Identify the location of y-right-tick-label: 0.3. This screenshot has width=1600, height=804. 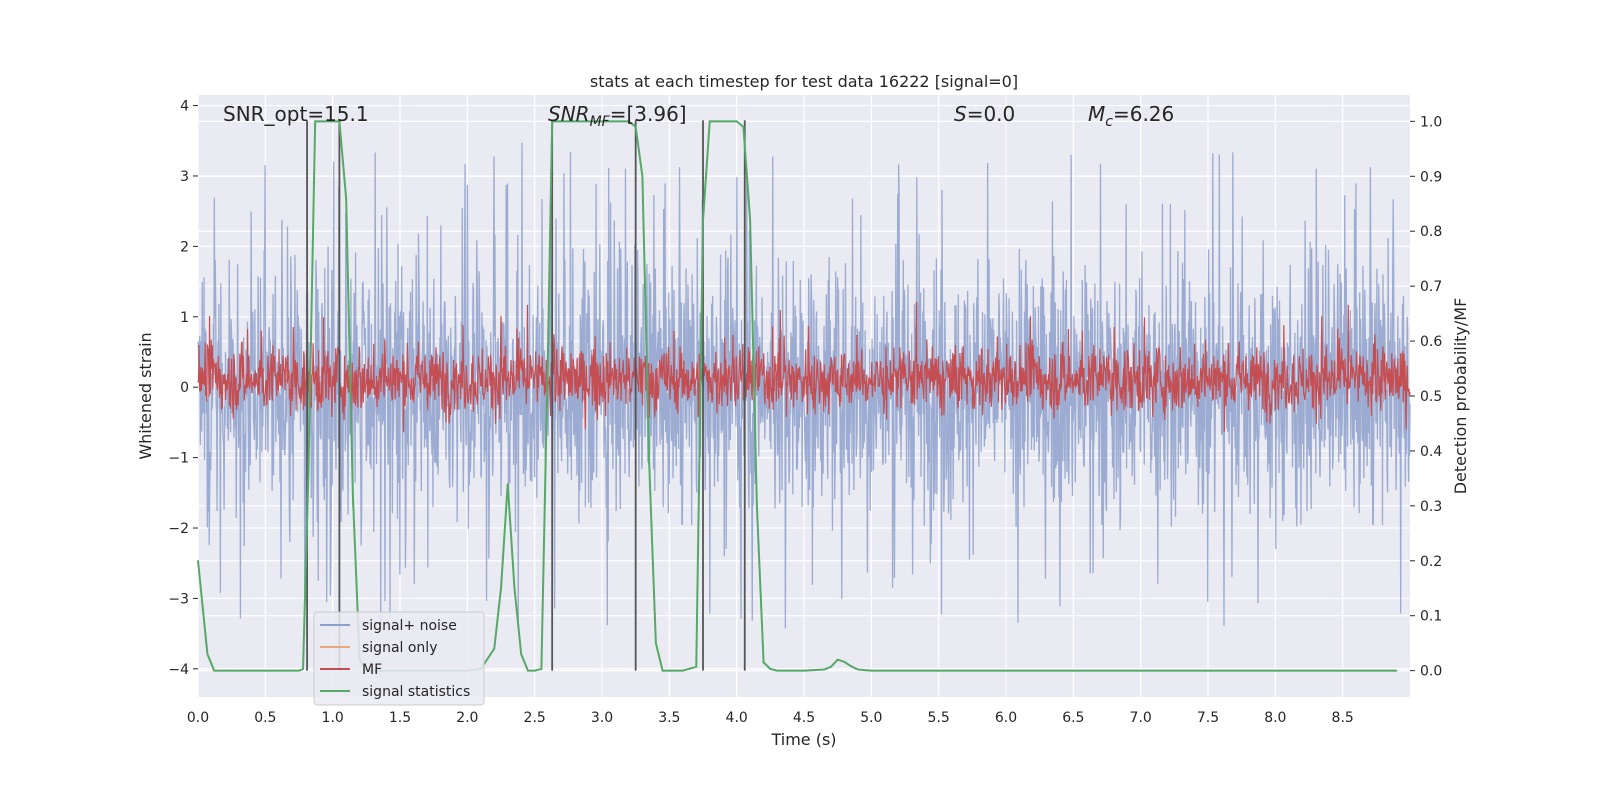
(1431, 507).